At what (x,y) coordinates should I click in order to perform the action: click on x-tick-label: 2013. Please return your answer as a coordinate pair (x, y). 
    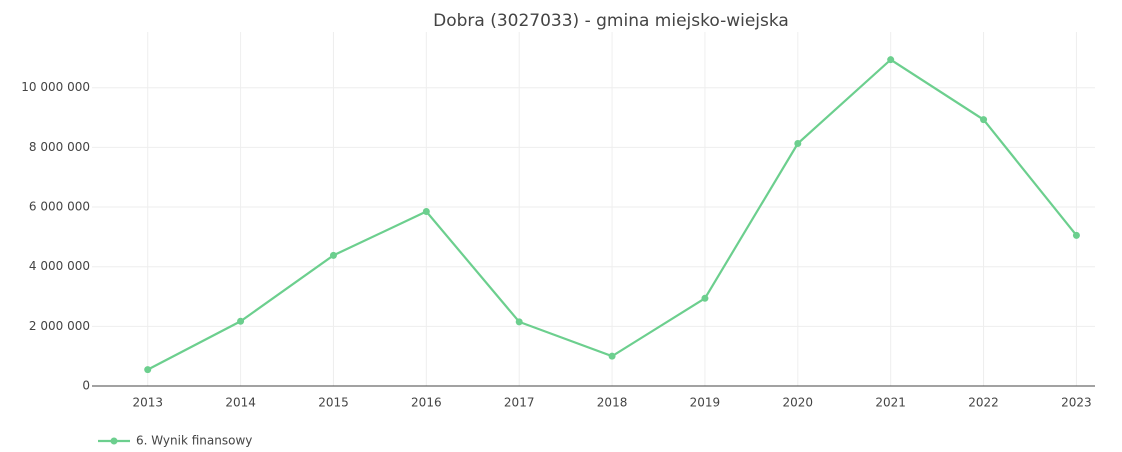
    Looking at the image, I should click on (147, 403).